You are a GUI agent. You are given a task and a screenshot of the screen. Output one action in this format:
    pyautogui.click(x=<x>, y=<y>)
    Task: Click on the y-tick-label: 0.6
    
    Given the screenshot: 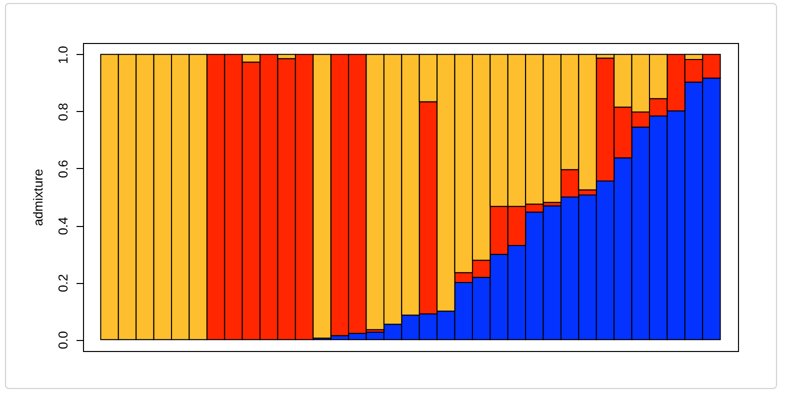 What is the action you would take?
    pyautogui.click(x=63, y=169)
    